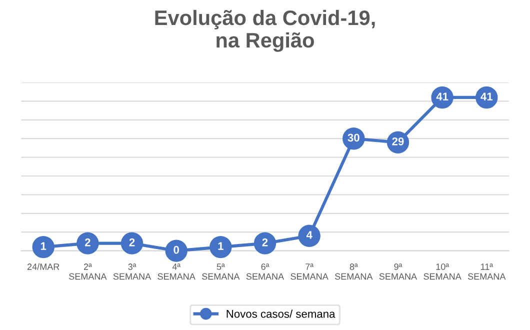 The height and width of the screenshot is (330, 530). I want to click on x-tick-label: 6ª SEMANA, so click(265, 272).